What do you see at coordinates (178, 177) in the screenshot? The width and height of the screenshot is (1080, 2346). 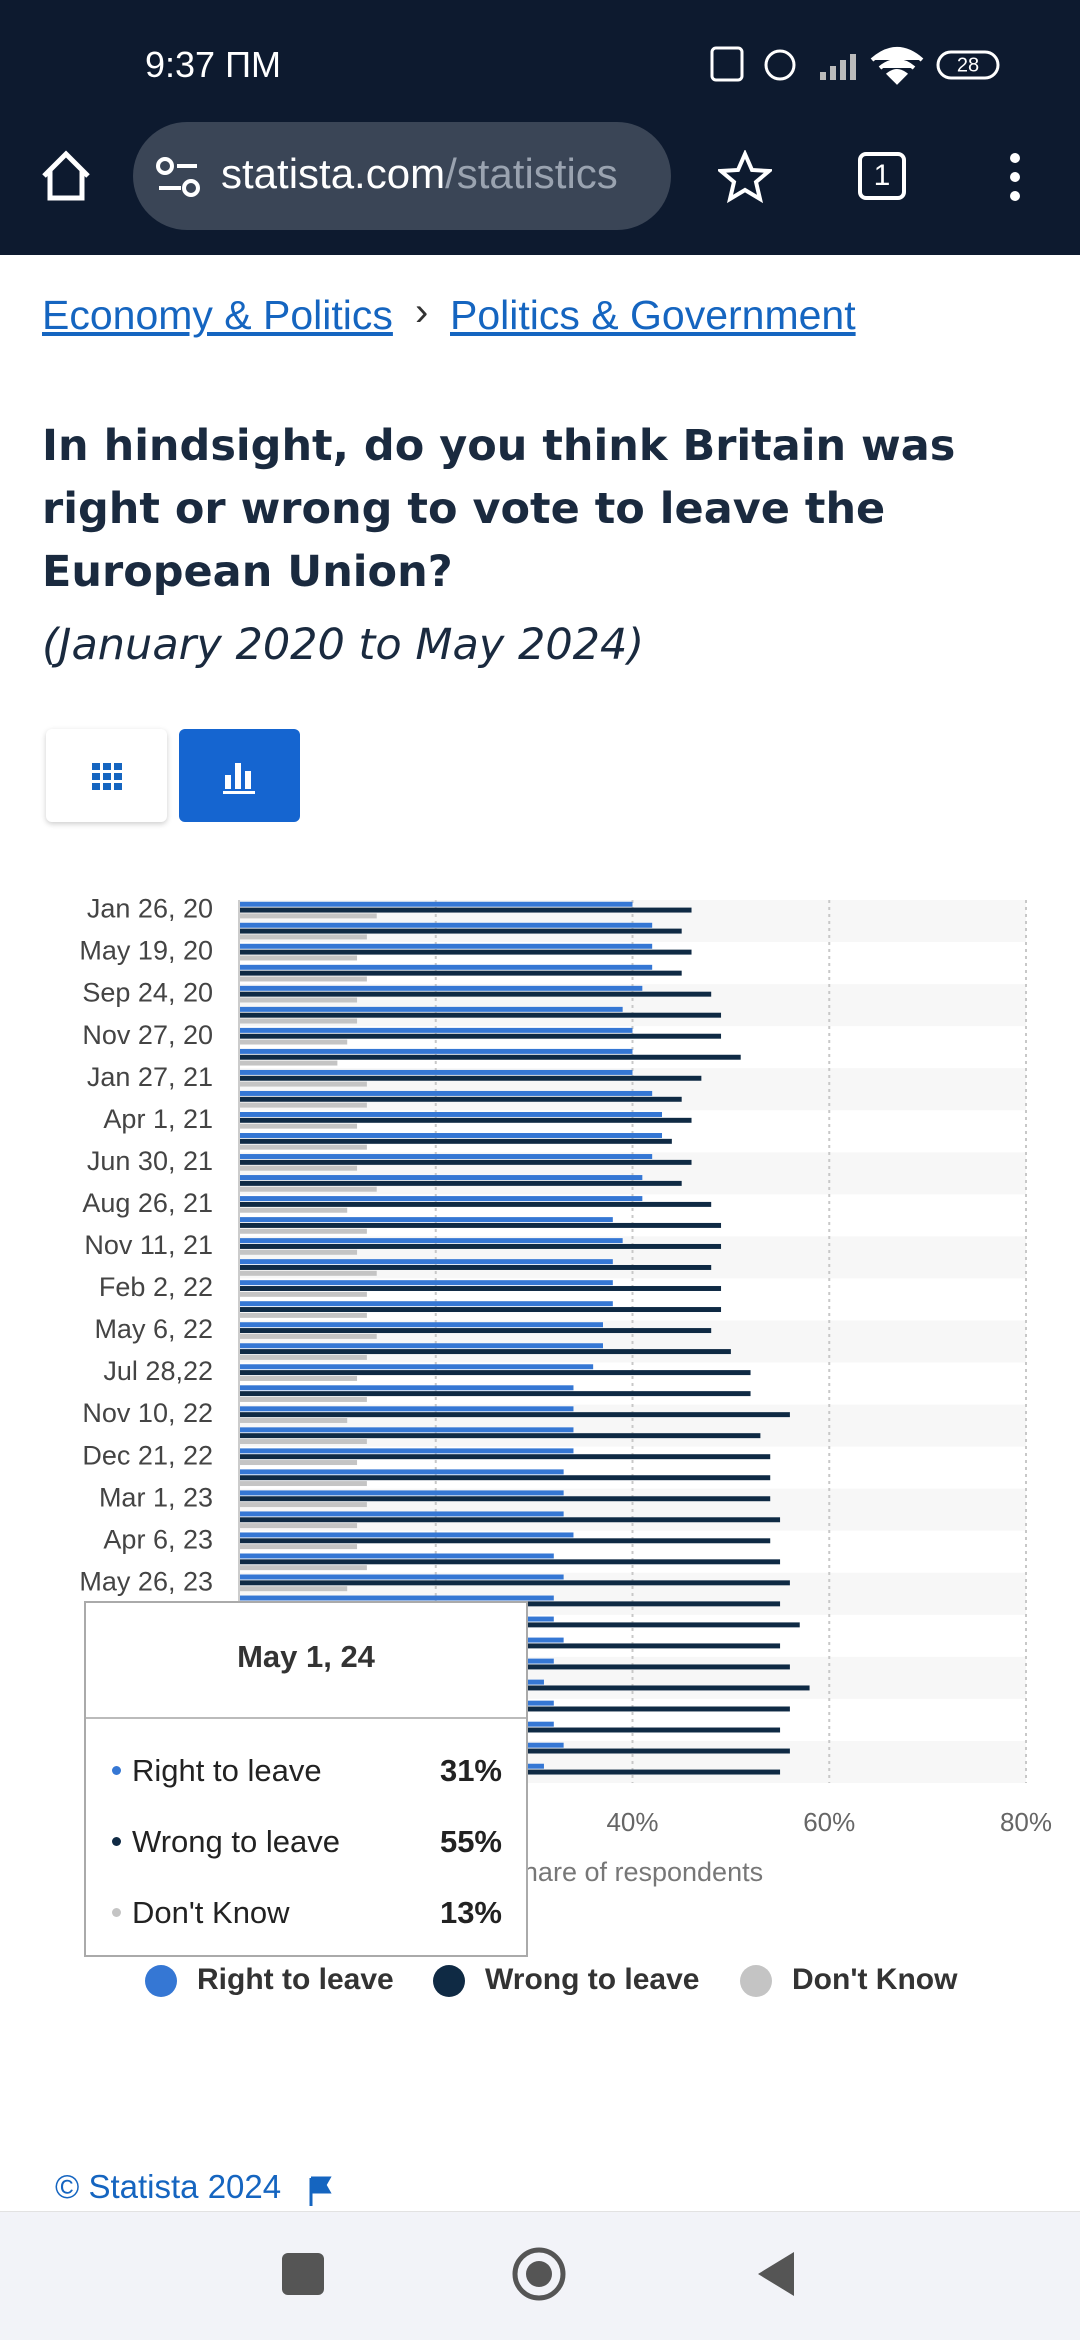 I see `site-info` at bounding box center [178, 177].